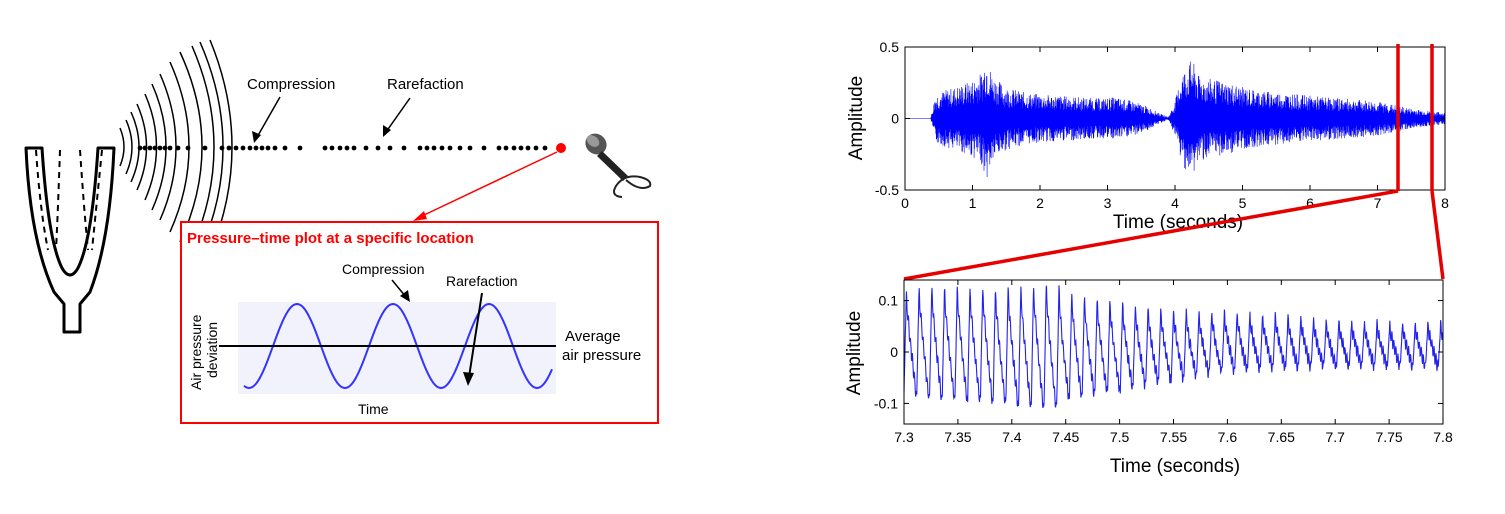  I want to click on inset-rarefaction-label: Rarefaction, so click(482, 281).